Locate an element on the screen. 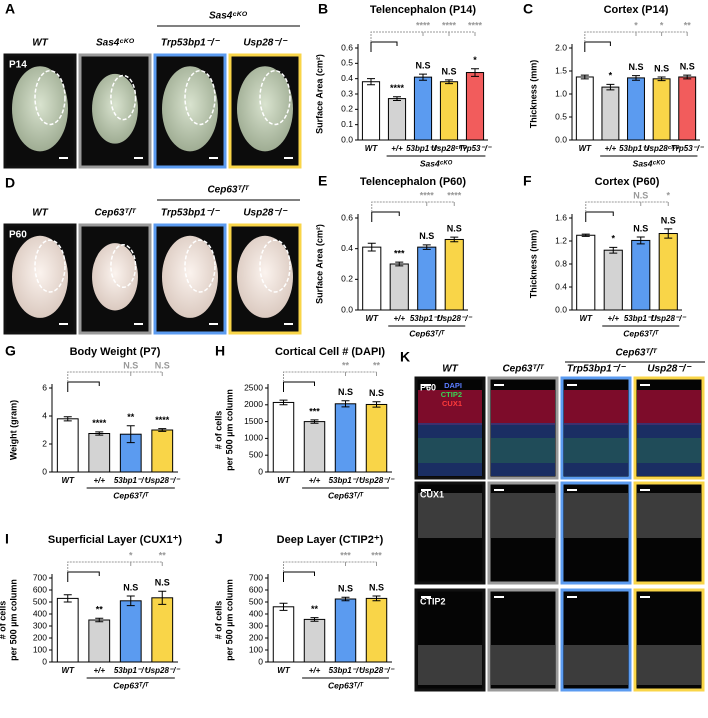  chart-title: Telencephalon (P60) is located at coordinates (413, 182).